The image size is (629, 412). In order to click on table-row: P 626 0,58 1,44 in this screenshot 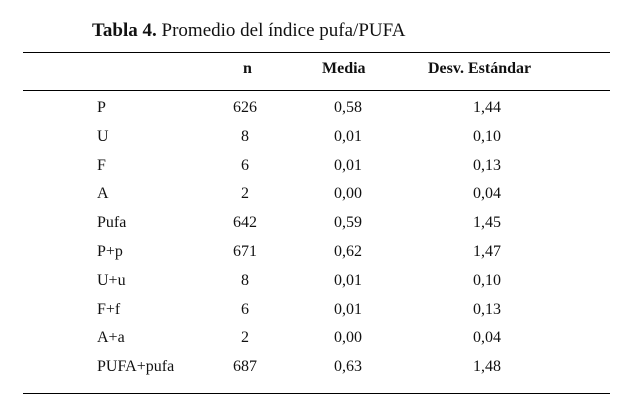, I will do `click(314, 110)`.